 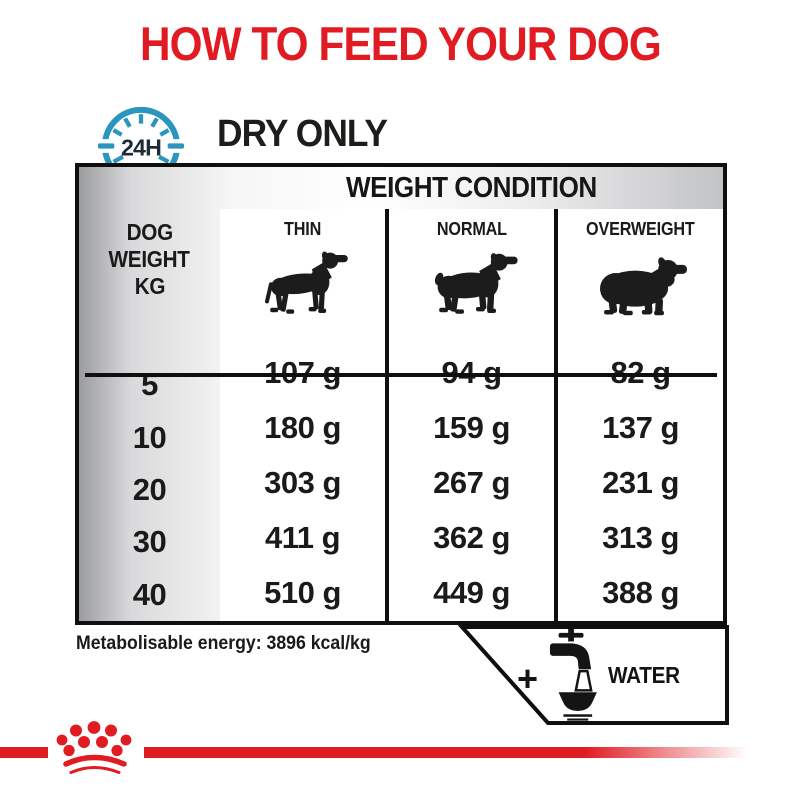 I want to click on energy-note: Metabolisable energy: 3896 kcal/kg, so click(x=223, y=643).